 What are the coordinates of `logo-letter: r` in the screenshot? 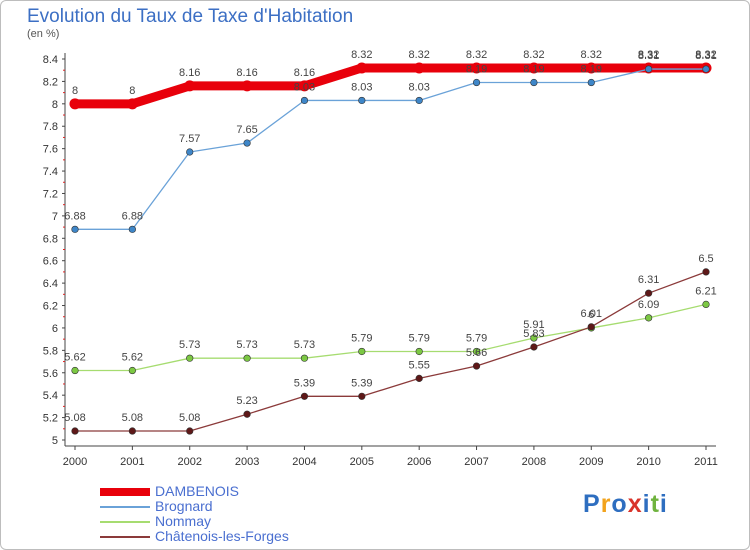 It's located at (606, 504).